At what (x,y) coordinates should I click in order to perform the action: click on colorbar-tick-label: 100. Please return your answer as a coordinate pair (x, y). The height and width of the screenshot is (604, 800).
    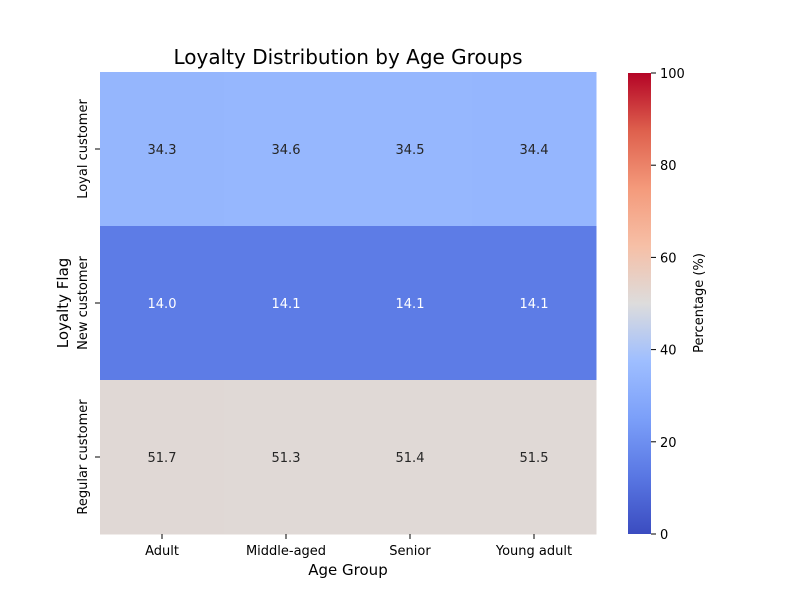
    Looking at the image, I should click on (672, 74).